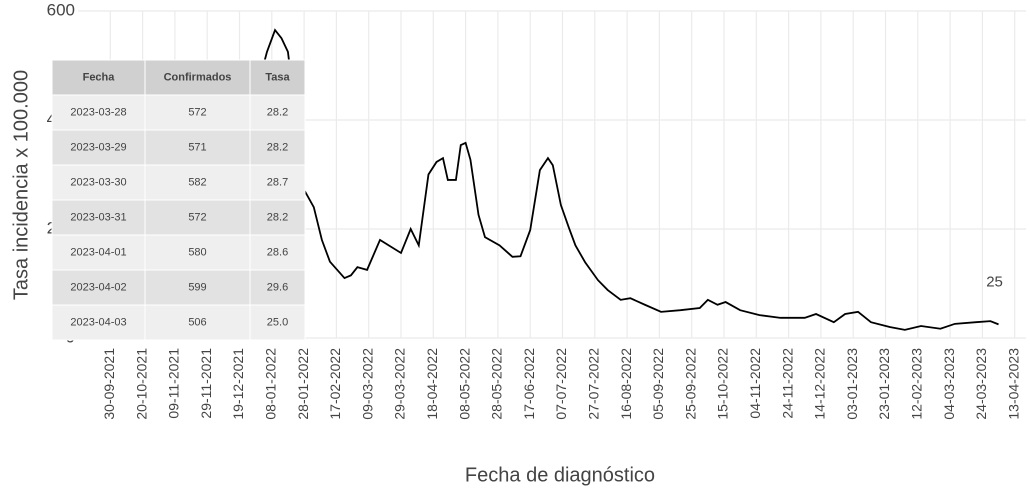  Describe the element at coordinates (432, 384) in the screenshot. I see `x-tick-label: 18-04-2022` at that location.